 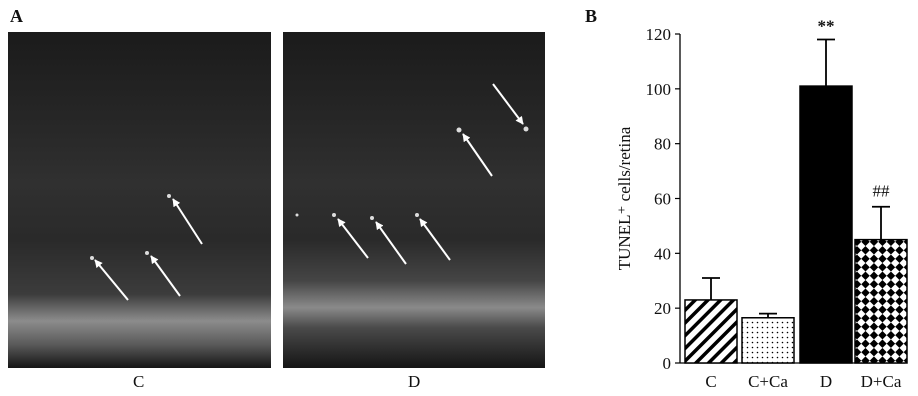 What do you see at coordinates (662, 253) in the screenshot?
I see `y-tick-label: 40` at bounding box center [662, 253].